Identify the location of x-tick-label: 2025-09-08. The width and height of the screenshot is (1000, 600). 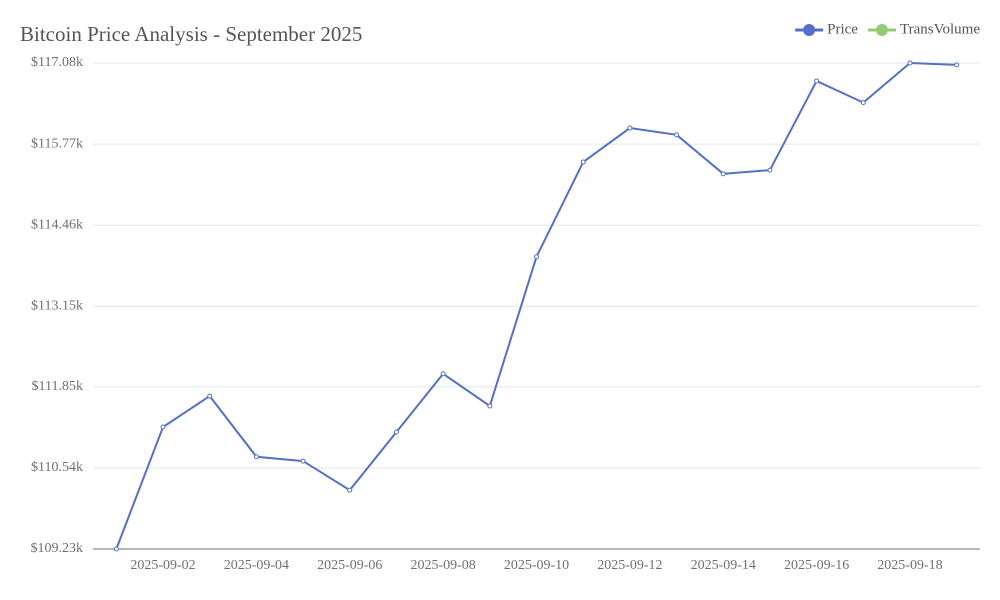
(442, 565).